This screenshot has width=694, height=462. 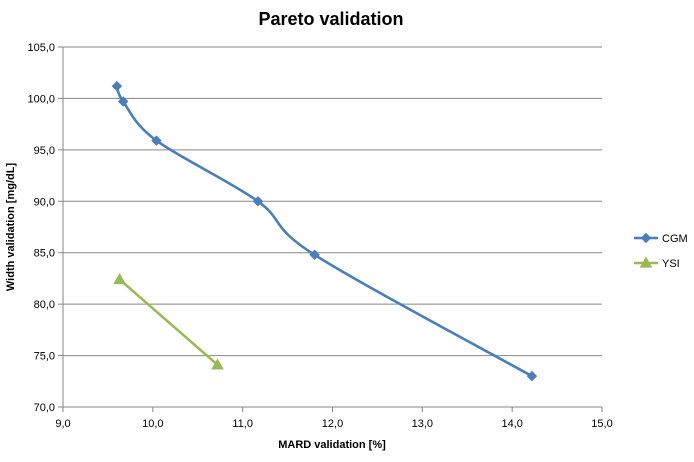 What do you see at coordinates (601, 424) in the screenshot?
I see `x-tick-label: 15,0` at bounding box center [601, 424].